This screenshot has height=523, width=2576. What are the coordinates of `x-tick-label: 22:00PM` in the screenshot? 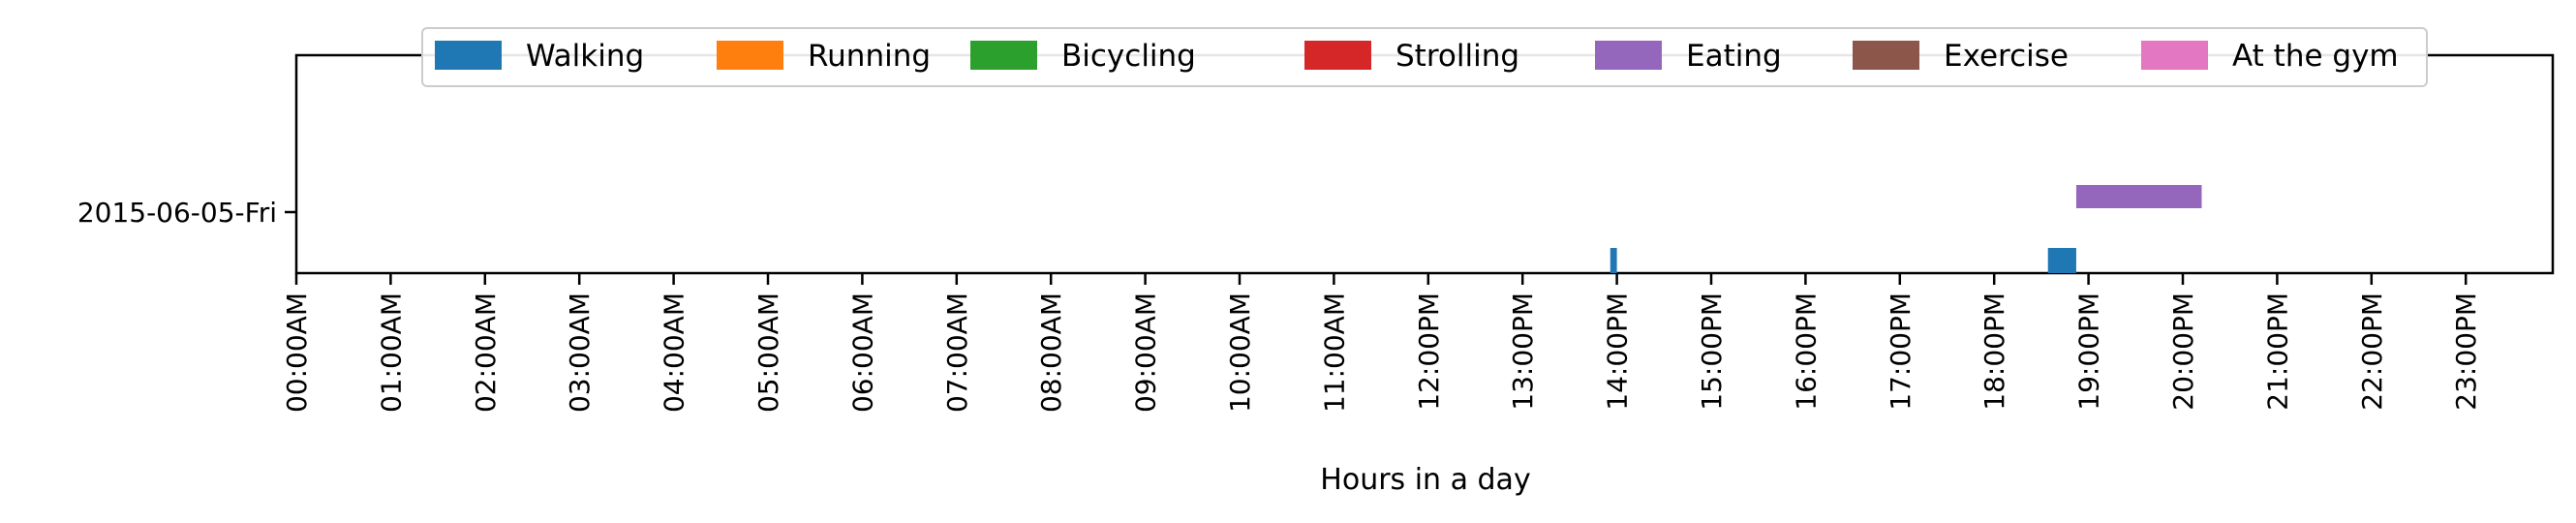 It's located at (2372, 351).